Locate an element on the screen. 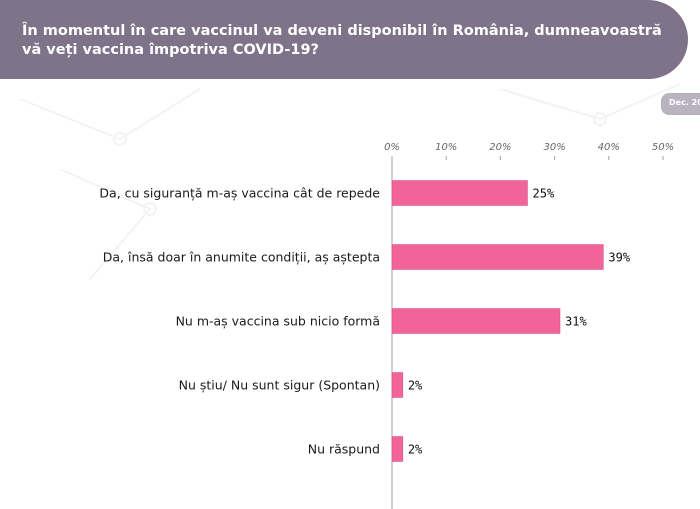 This screenshot has width=700, height=509. x-tick-label: 20% is located at coordinates (500, 147).